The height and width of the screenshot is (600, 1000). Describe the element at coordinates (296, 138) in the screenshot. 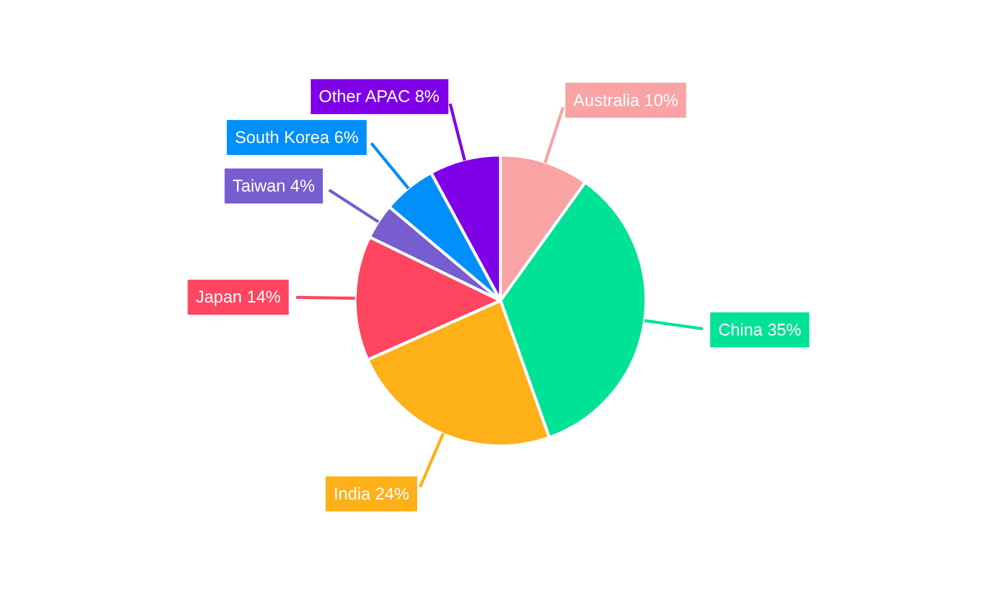

I see `slice-label: South Korea 6%` at that location.